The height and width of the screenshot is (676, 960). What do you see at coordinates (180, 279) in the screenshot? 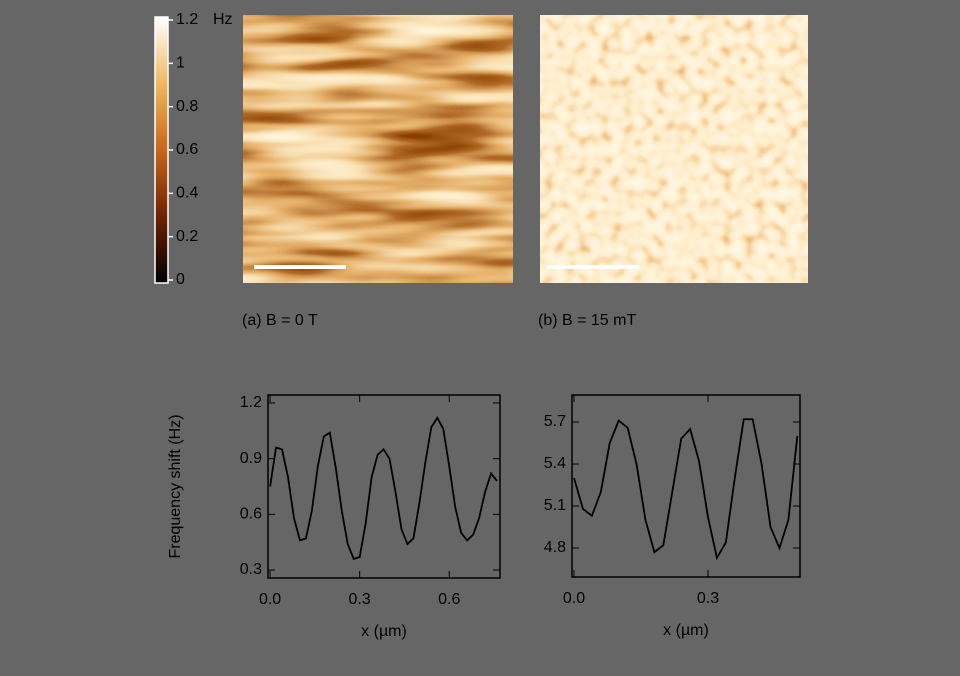
I see `colorbar-tick-label: 0` at bounding box center [180, 279].